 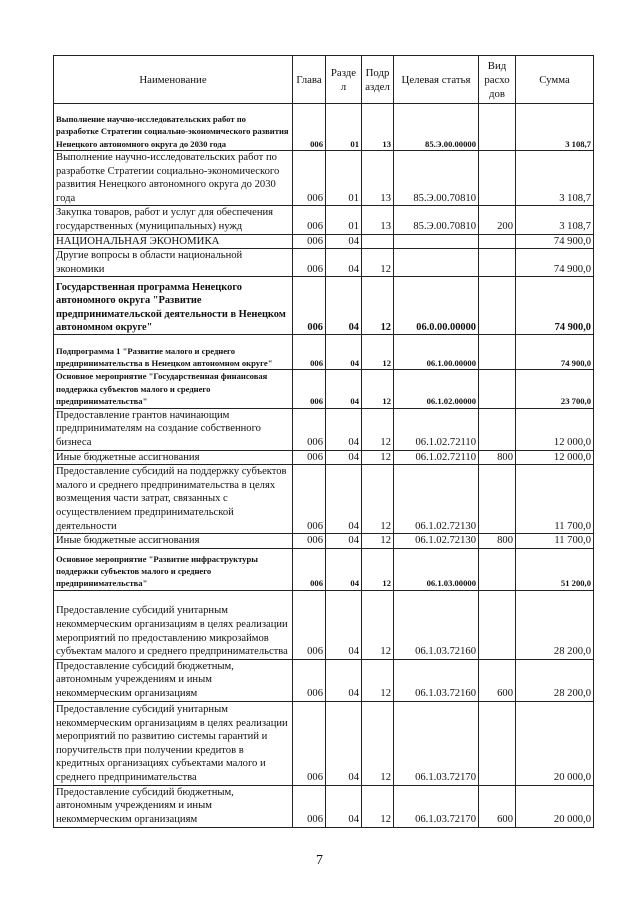 I want to click on cell-summa: 74 900,0, so click(x=554, y=352).